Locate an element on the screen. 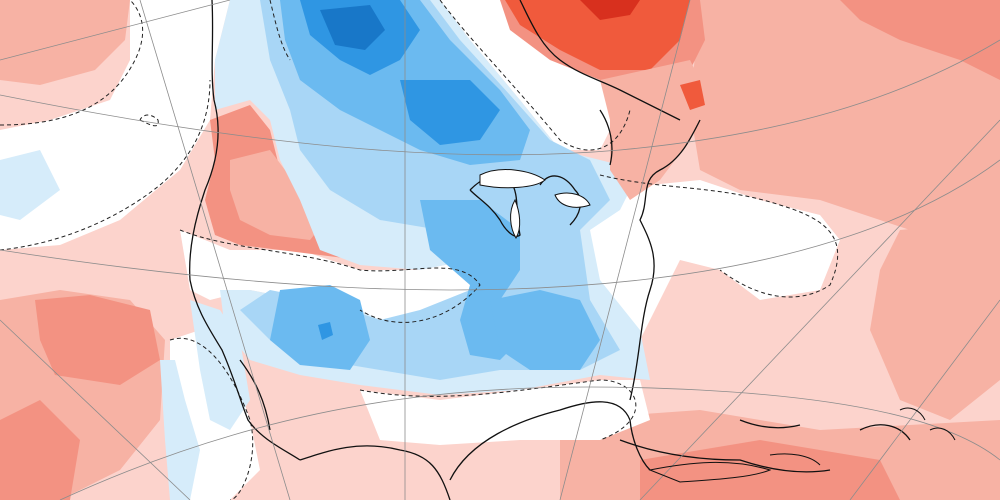 This screenshot has height=500, width=1000. great-lakes is located at coordinates (535, 204).